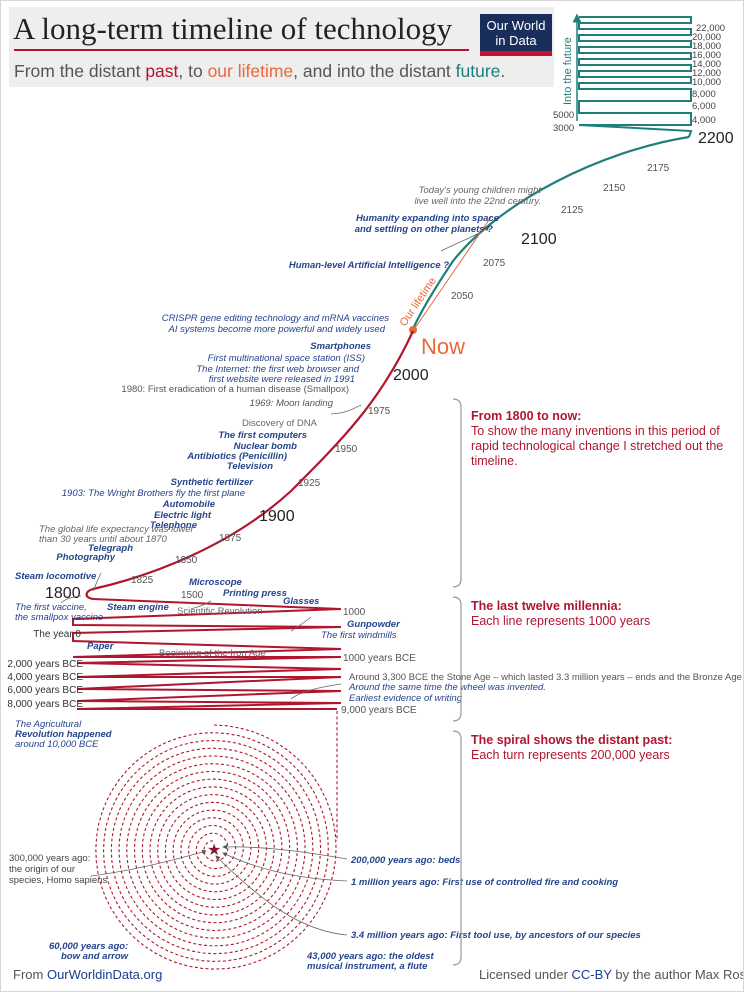  What do you see at coordinates (526, 416) in the screenshot?
I see `section-heading: From 1800 to now:` at bounding box center [526, 416].